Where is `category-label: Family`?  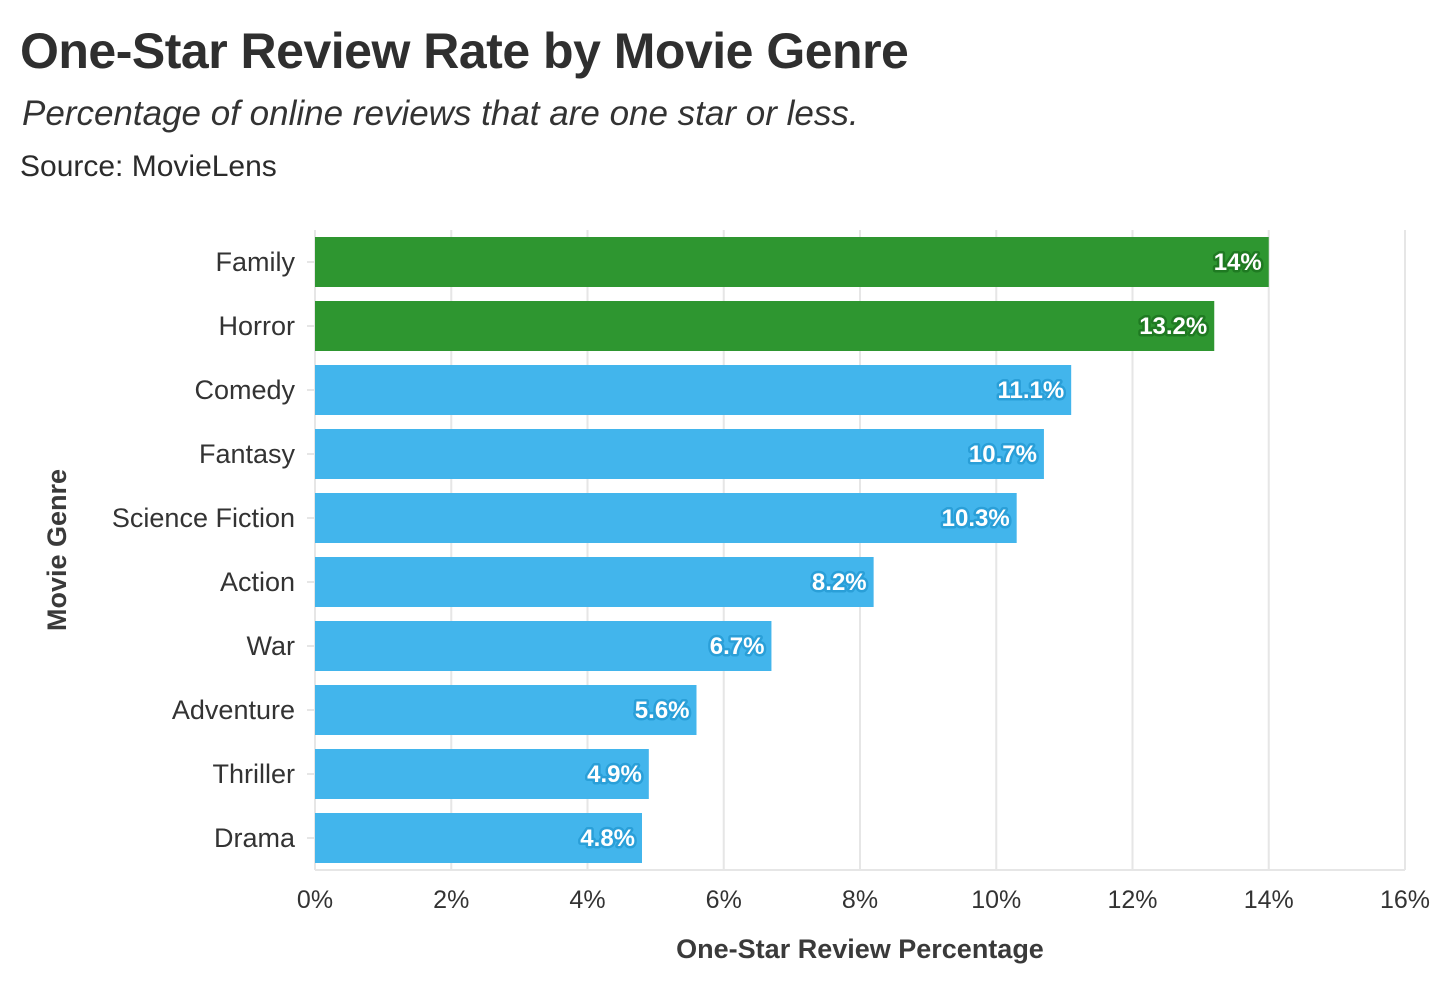 category-label: Family is located at coordinates (256, 262).